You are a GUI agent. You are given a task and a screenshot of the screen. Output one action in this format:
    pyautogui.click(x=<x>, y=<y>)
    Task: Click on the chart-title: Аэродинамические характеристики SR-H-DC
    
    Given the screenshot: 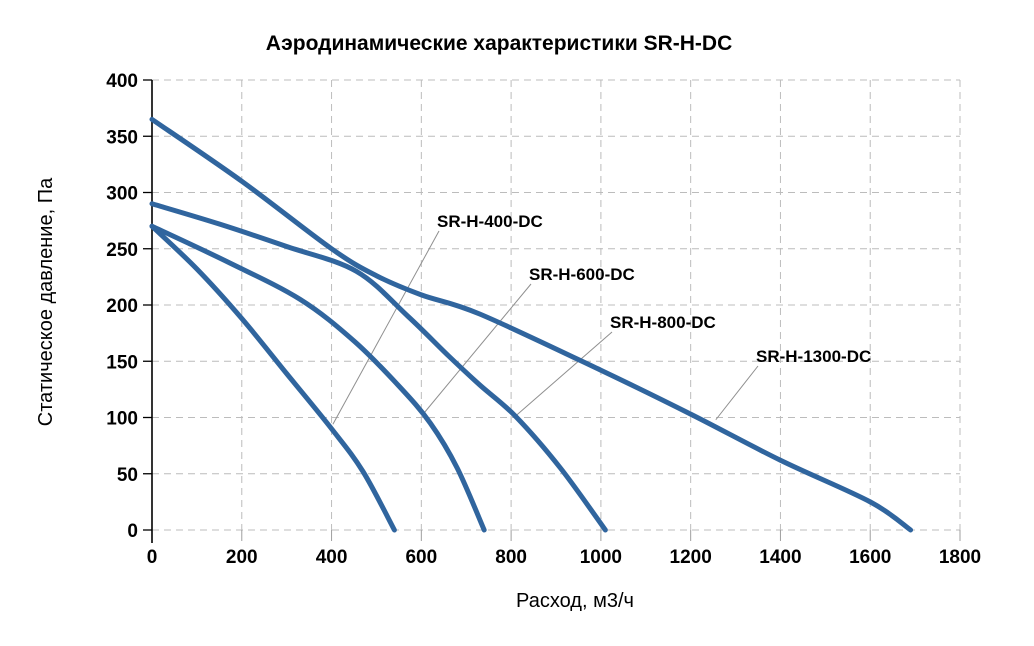 What is the action you would take?
    pyautogui.click(x=499, y=43)
    